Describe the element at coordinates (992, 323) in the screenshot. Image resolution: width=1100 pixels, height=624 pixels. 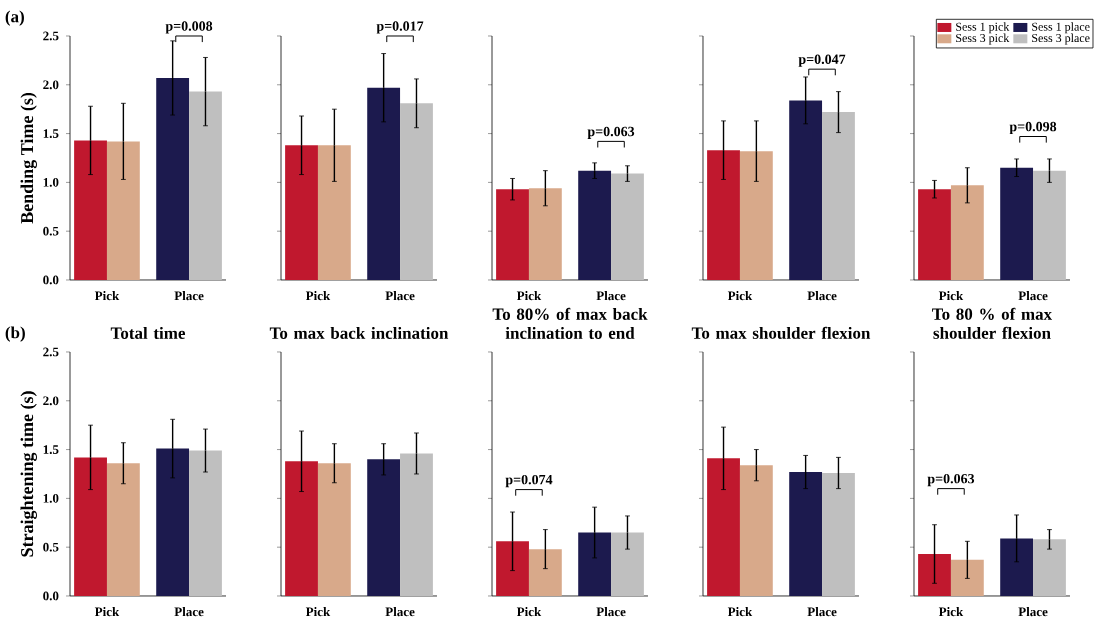
I see `chart-title: To 80 % of max shoulder flexion` at that location.